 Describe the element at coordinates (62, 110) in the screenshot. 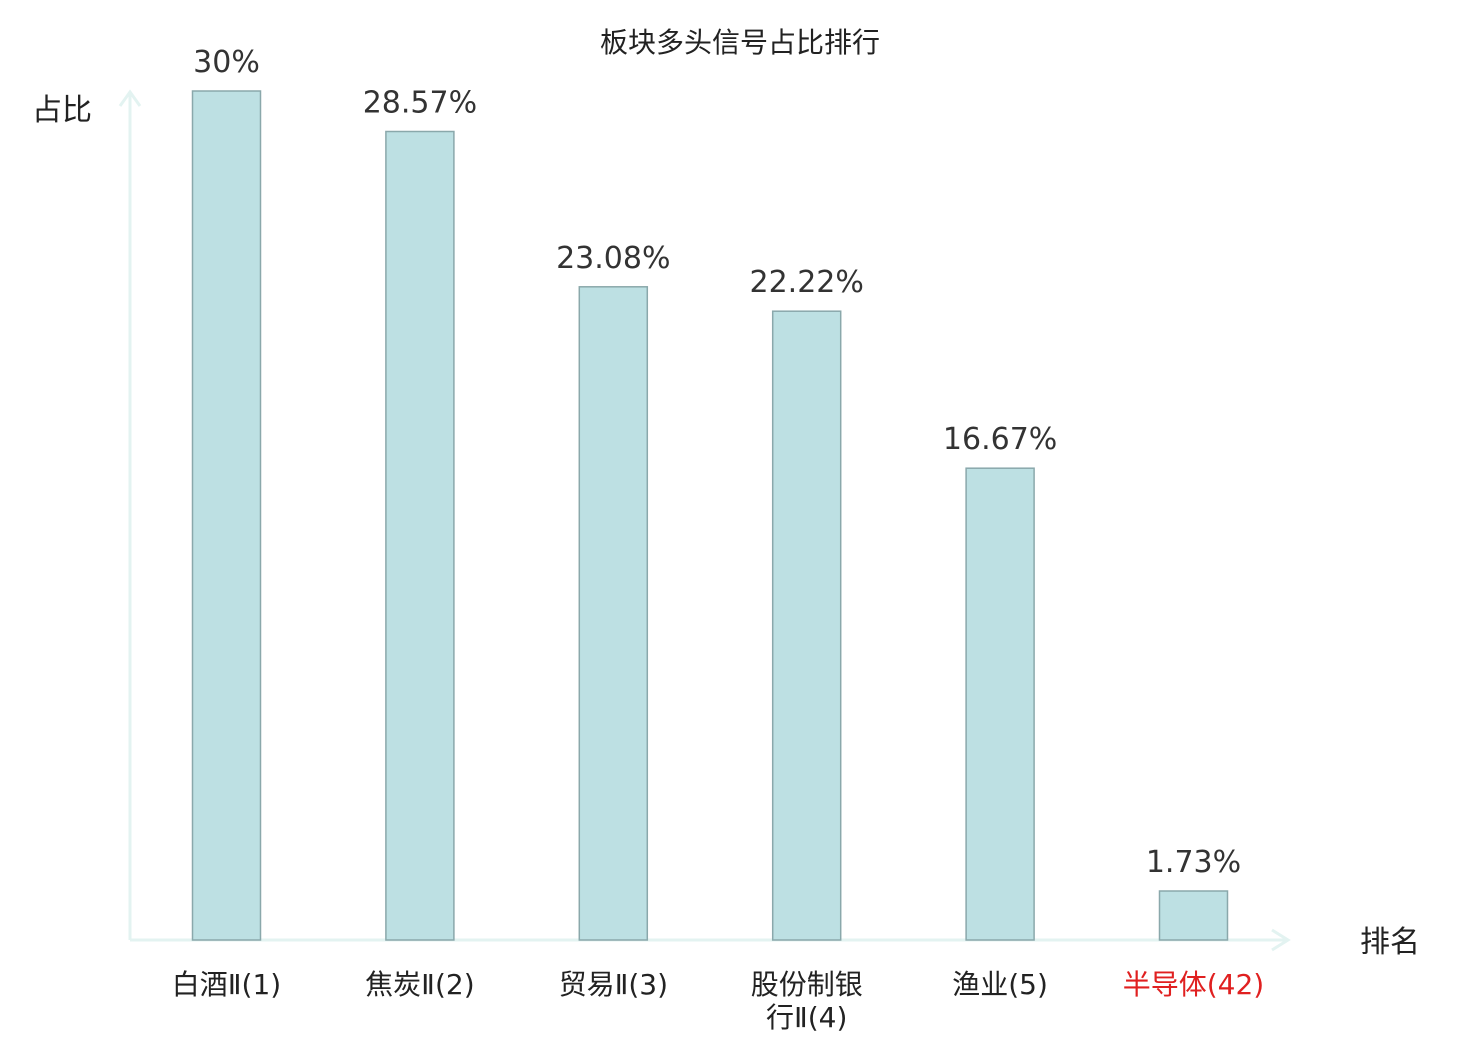

I see `y-axis-label: 占比` at that location.